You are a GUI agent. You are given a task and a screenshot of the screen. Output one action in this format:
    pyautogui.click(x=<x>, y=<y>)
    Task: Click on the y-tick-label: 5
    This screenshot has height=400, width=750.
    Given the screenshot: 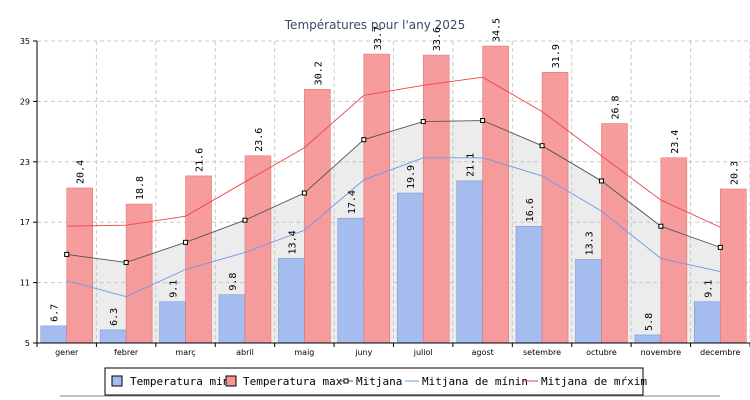 What is the action you would take?
    pyautogui.click(x=27, y=343)
    